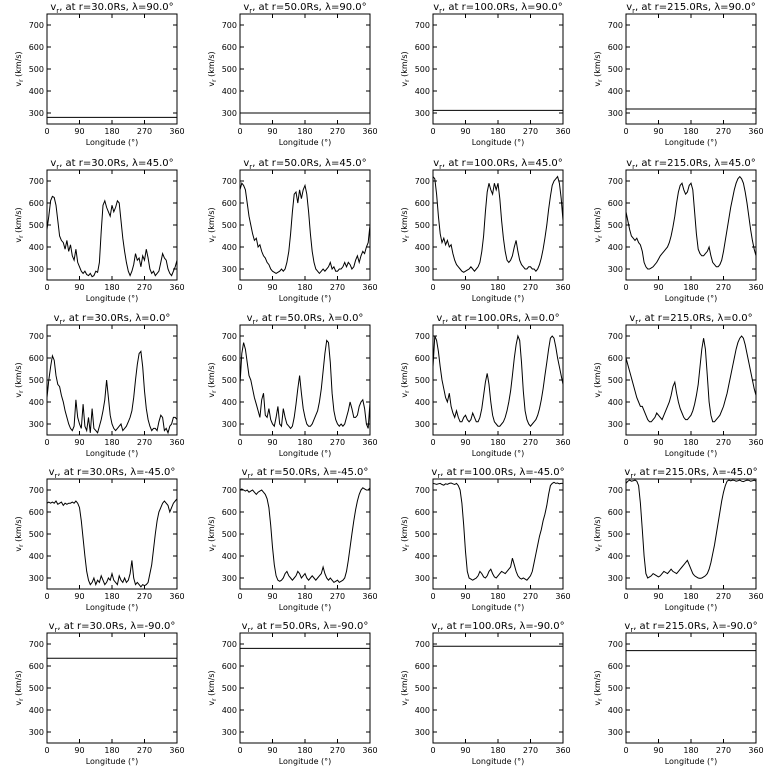 The height and width of the screenshot is (772, 768). I want to click on panel-title: vr, at r=30.0Rs, λ=0.0°, so click(112, 319).